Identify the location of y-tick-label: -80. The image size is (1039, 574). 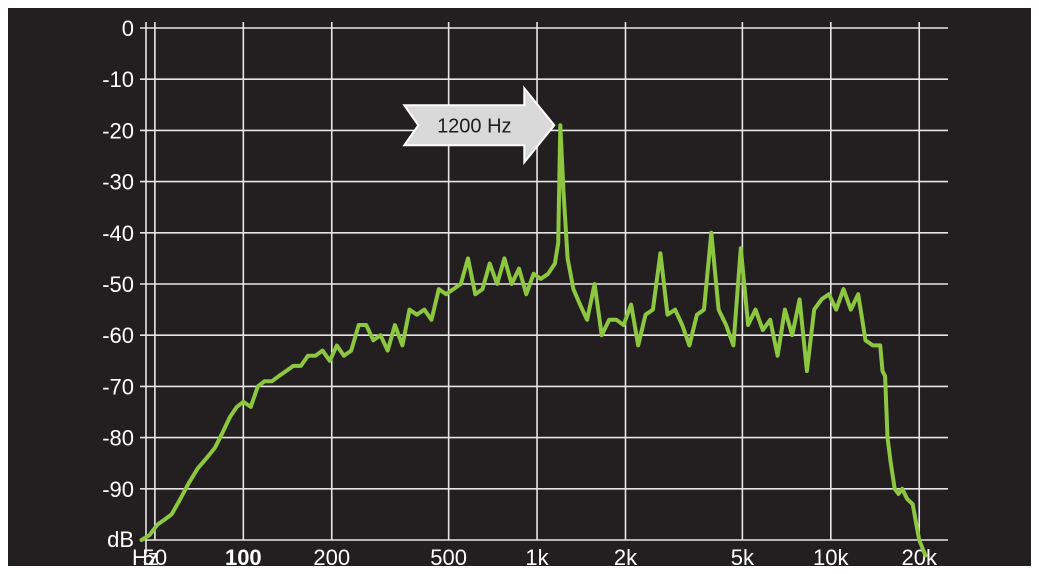
(118, 438).